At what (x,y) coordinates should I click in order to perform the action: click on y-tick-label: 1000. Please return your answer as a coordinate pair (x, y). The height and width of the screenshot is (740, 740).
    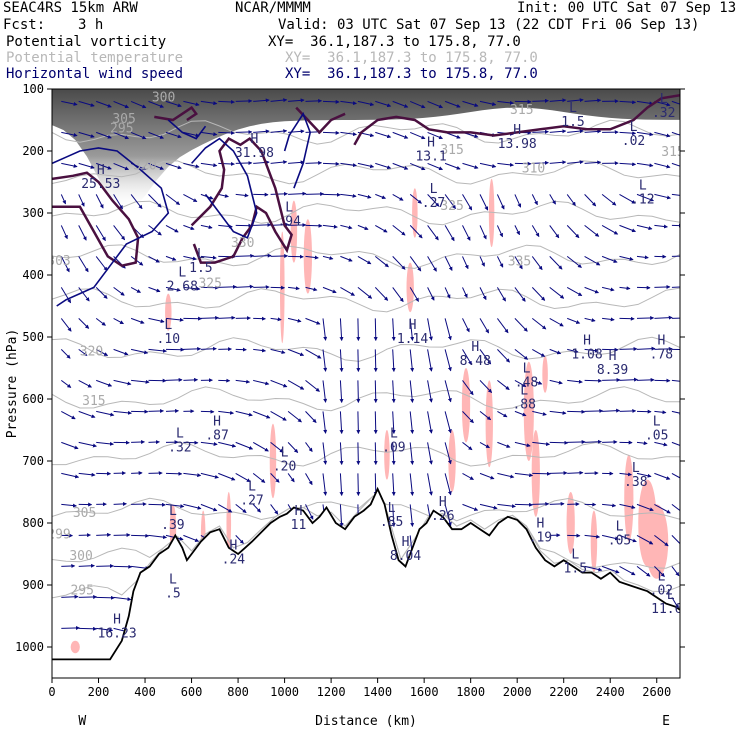
    Looking at the image, I should click on (29, 647).